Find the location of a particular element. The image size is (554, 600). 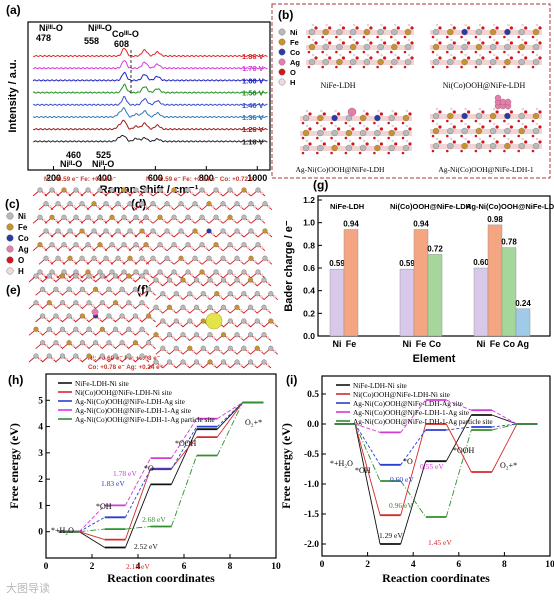

panel-b-frame is located at coordinates (411, 91).